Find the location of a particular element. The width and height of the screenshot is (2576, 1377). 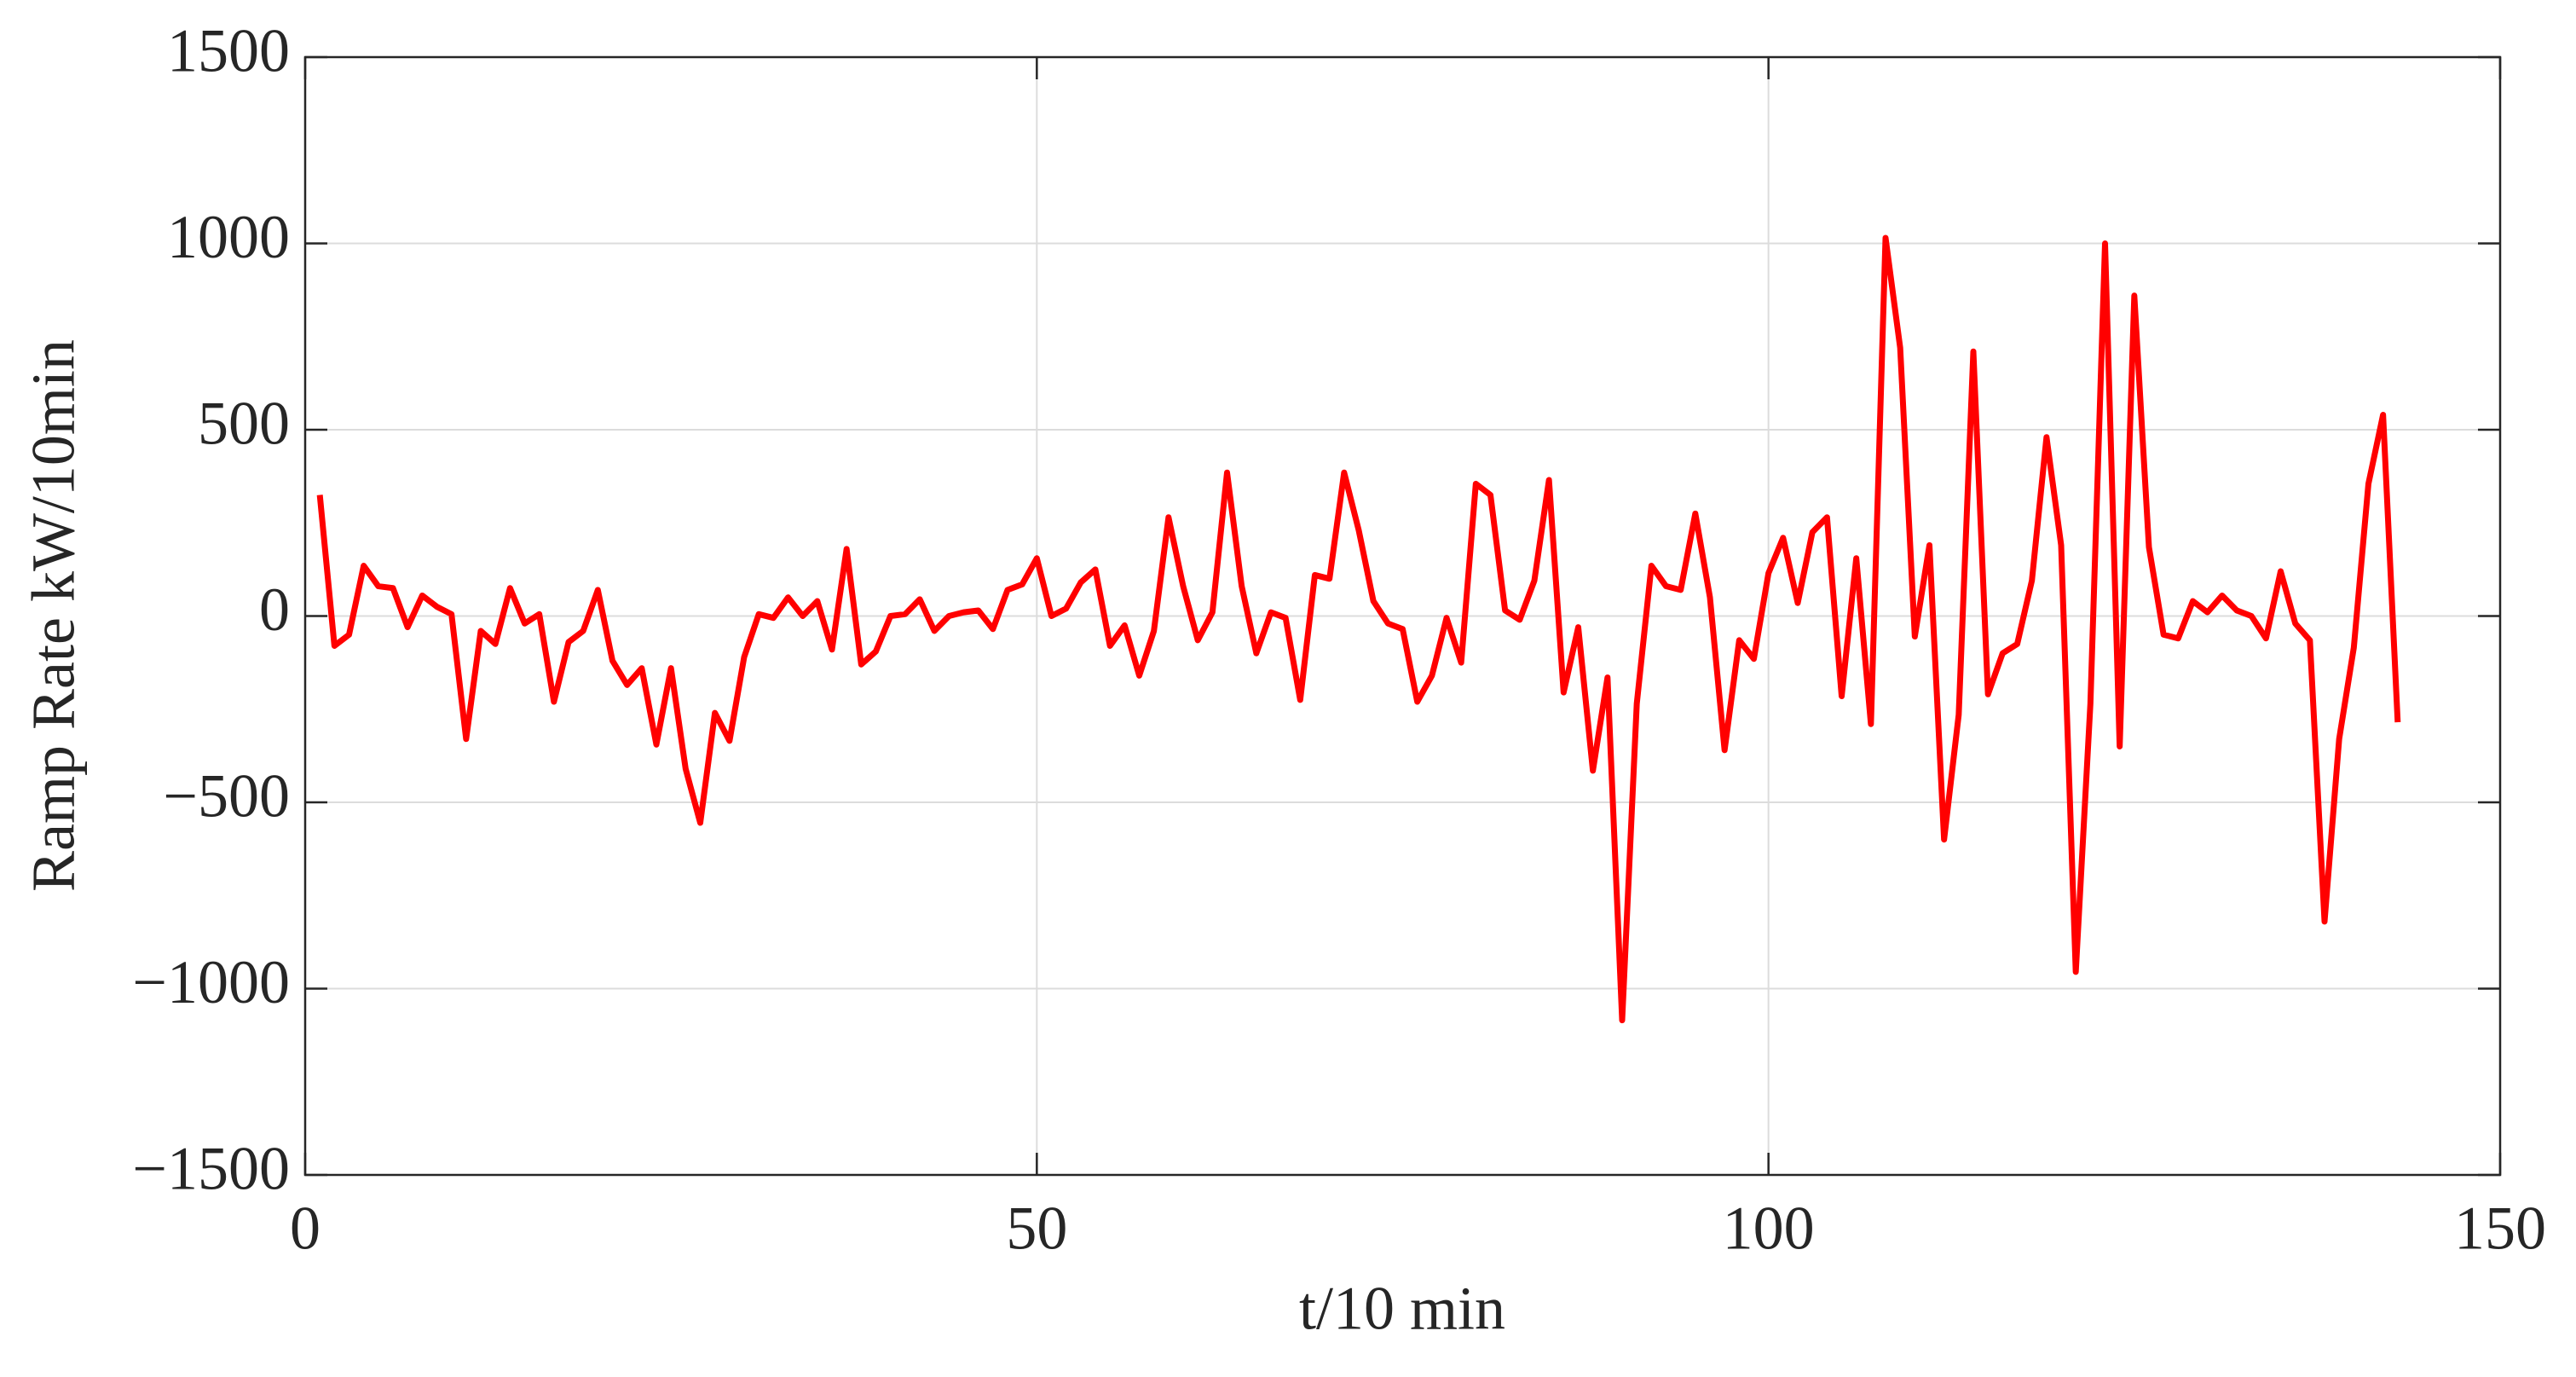

y-tick-label: −1000 is located at coordinates (211, 982).